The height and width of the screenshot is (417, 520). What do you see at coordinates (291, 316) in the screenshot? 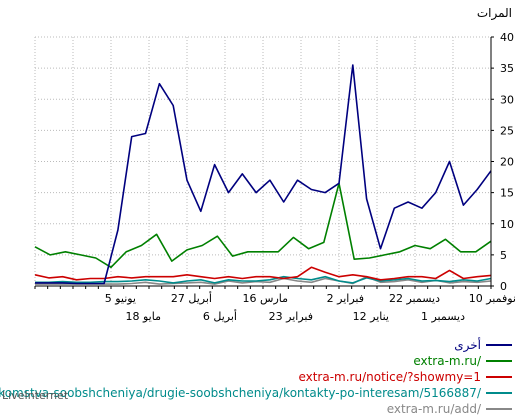
I see `x-tick-label: 23 فبراير` at bounding box center [291, 316].